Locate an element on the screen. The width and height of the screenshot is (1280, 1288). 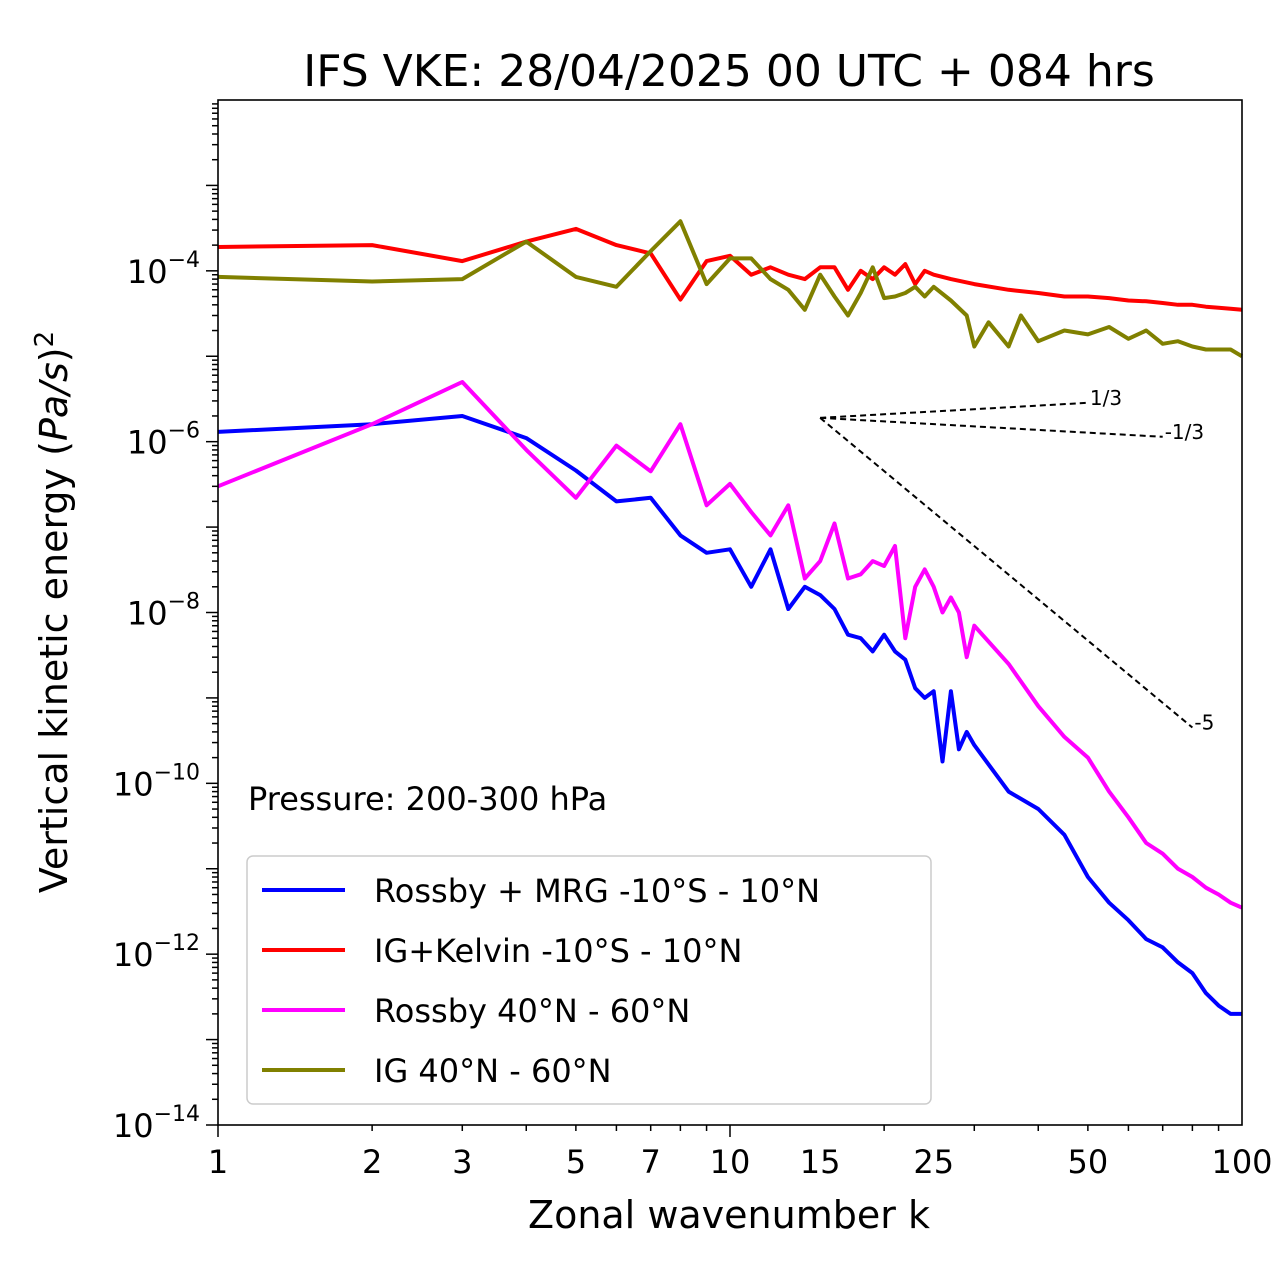
x-tick-label: 3 is located at coordinates (462, 1162).